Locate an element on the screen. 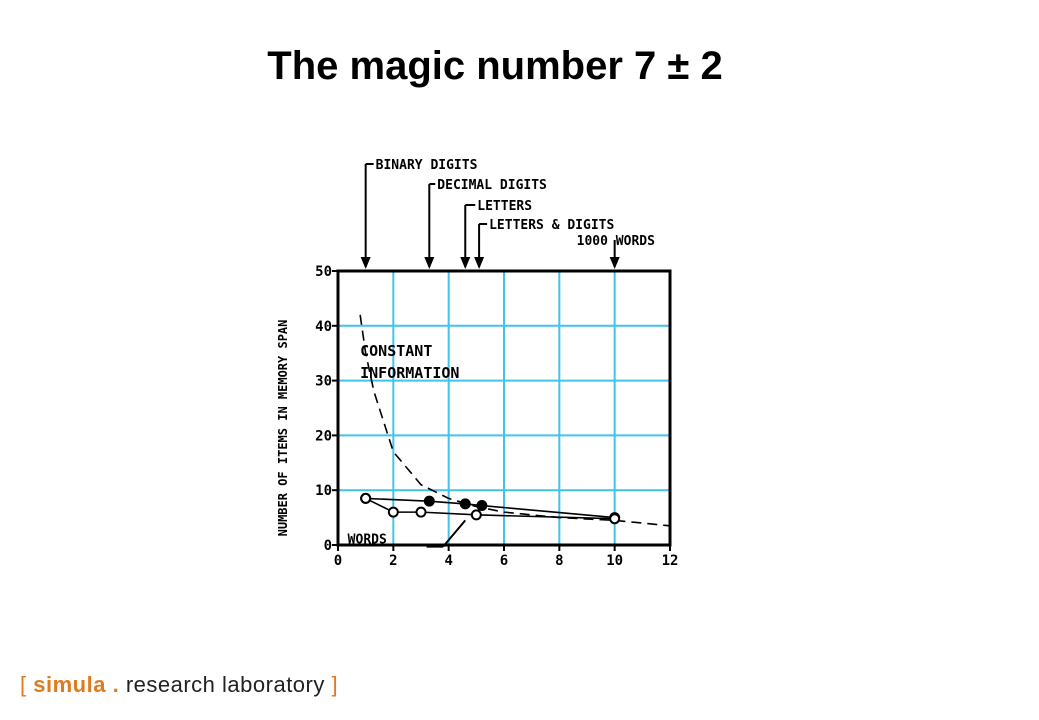  footer-logo: [ simula . research laboratory ] is located at coordinates (179, 685).